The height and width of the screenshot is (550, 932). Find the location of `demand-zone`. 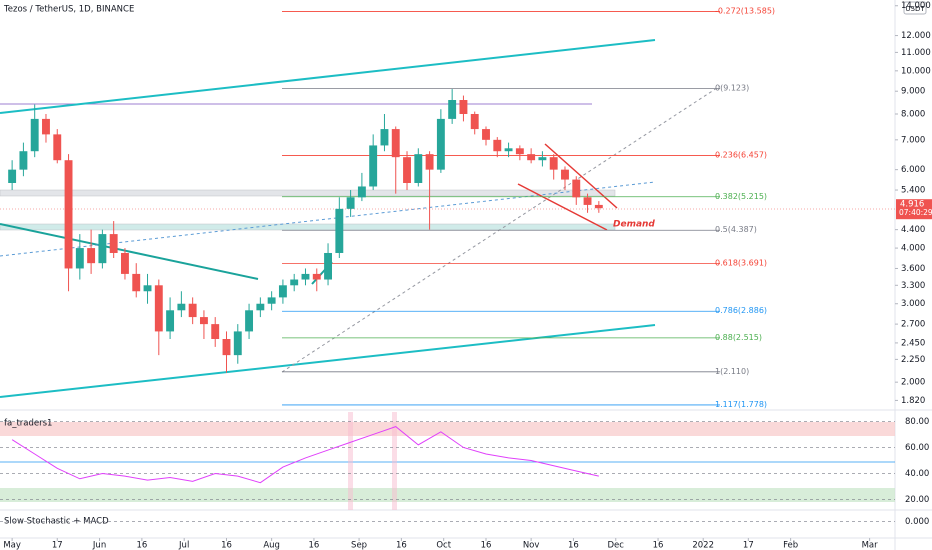

demand-zone is located at coordinates (308, 227).